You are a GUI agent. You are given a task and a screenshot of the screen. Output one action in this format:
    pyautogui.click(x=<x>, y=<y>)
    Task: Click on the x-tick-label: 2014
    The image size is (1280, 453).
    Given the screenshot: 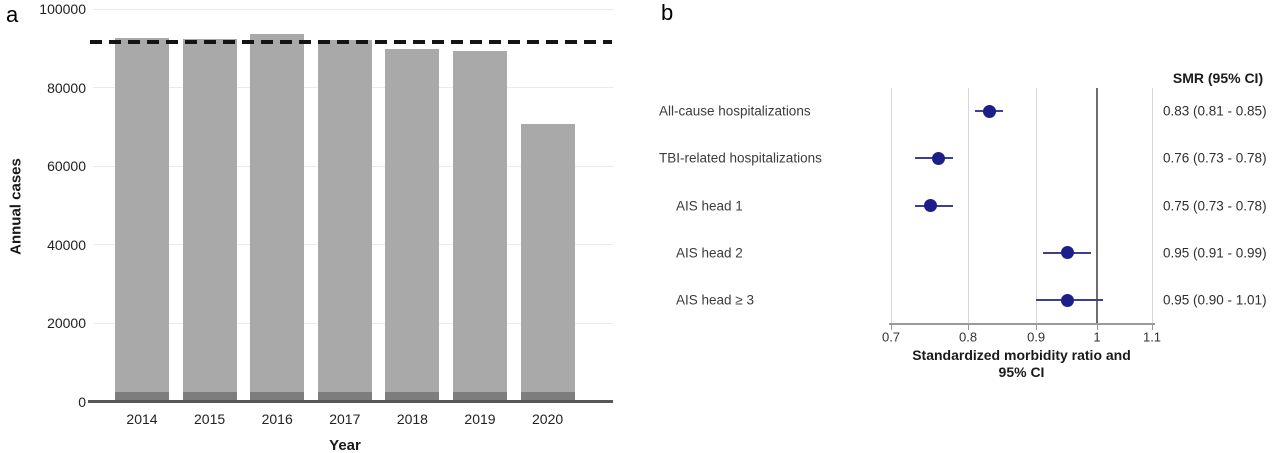 What is the action you would take?
    pyautogui.click(x=142, y=419)
    